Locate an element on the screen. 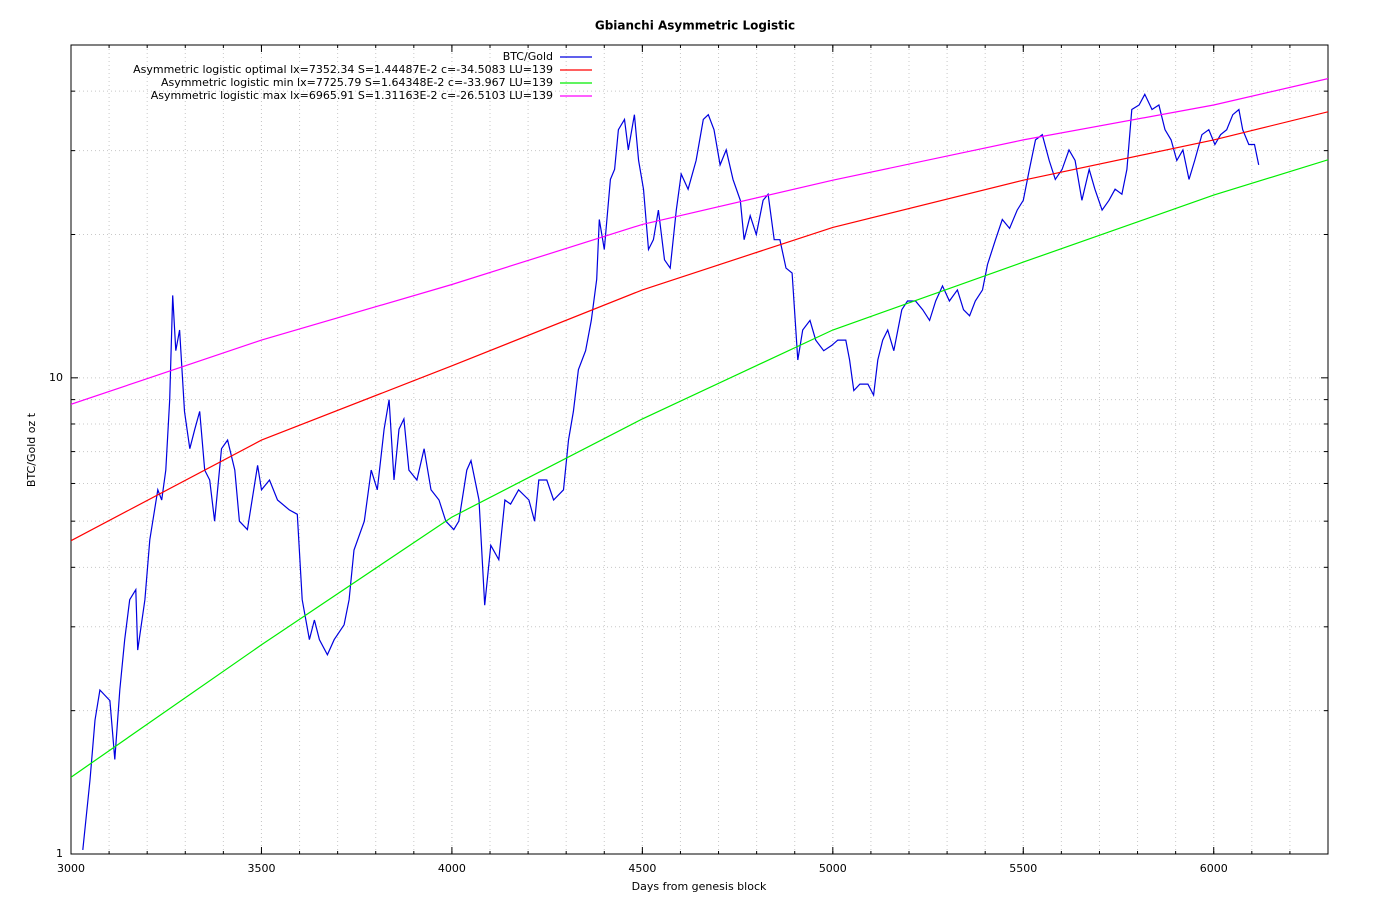 The height and width of the screenshot is (900, 1400). x-tick-label: 3500 is located at coordinates (261, 868).